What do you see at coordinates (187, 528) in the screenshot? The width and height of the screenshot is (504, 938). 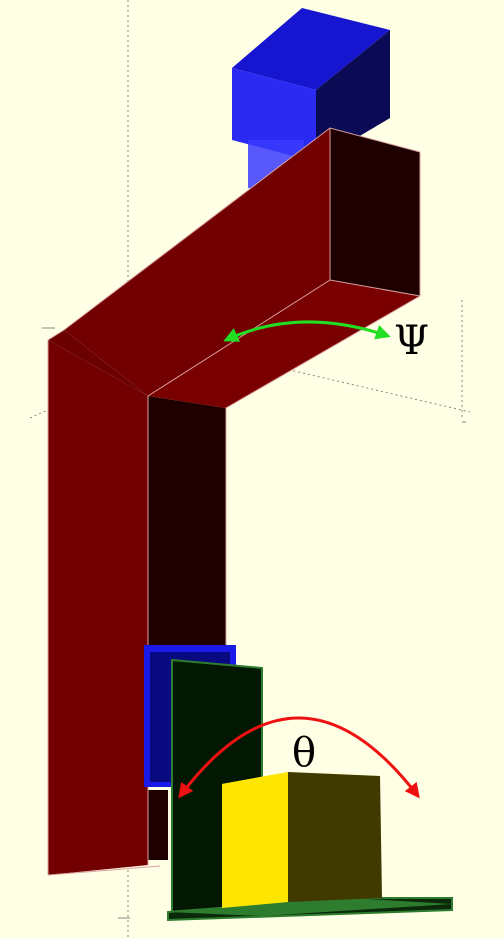 I see `arm-column-inner-face` at bounding box center [187, 528].